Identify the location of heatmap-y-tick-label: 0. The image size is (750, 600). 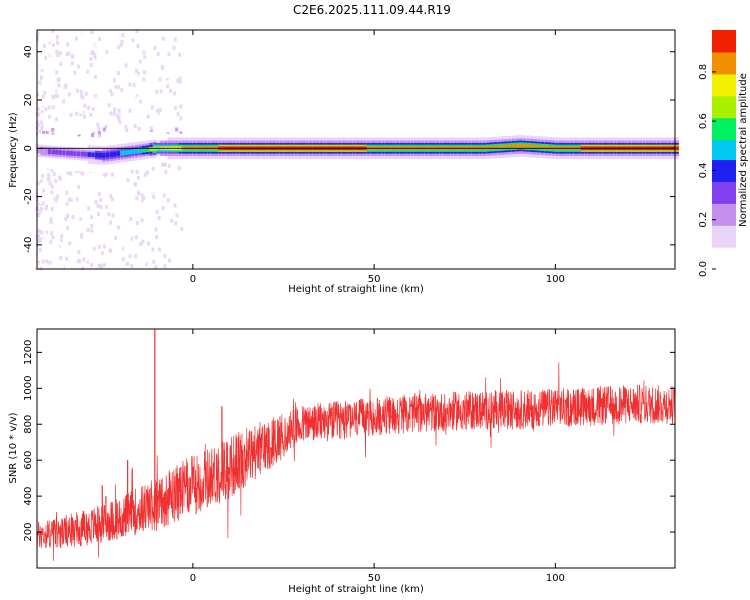
(28, 148).